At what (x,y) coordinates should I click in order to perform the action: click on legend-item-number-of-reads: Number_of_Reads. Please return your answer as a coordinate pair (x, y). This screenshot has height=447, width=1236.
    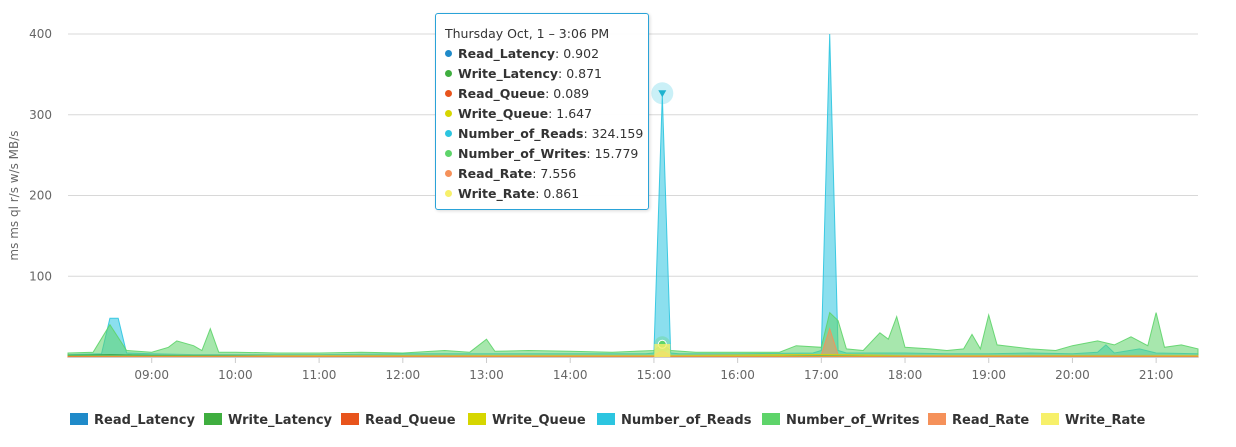
    Looking at the image, I should click on (674, 420).